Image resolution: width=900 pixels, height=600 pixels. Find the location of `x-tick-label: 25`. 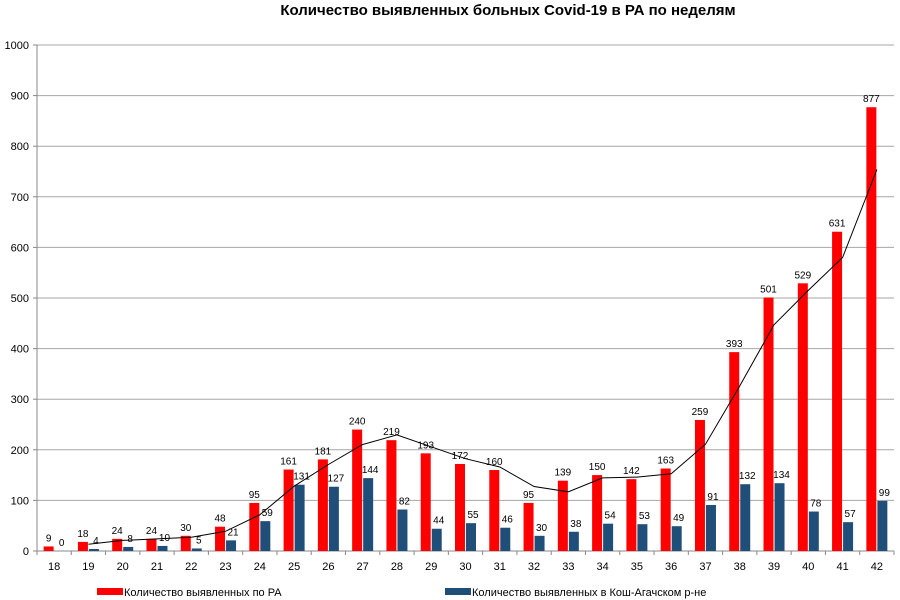

x-tick-label: 25 is located at coordinates (294, 567).